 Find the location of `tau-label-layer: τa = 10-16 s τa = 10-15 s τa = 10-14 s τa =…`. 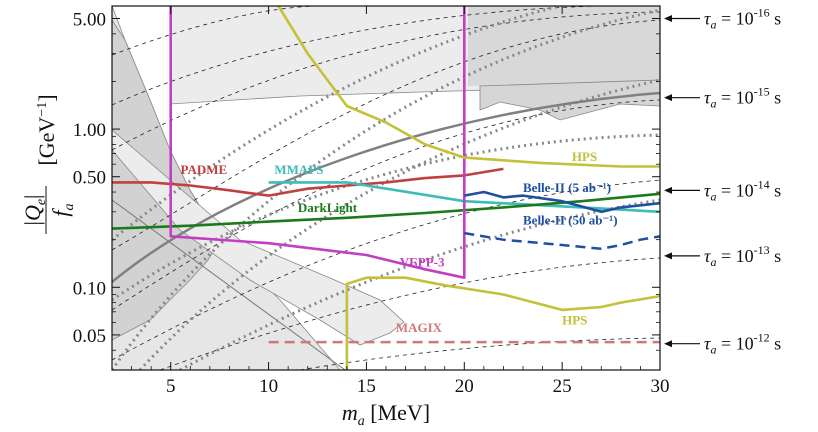

tau-label-layer: τa = 10-16 s τa = 10-15 s τa = 10-14 s τa =… is located at coordinates (722, 181).